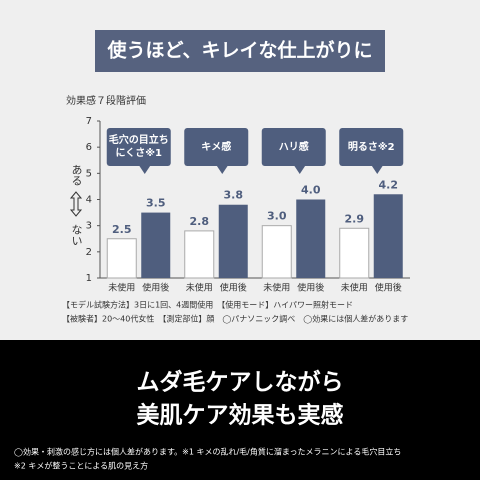  What do you see at coordinates (311, 190) in the screenshot?
I see `value-label: 4.0` at bounding box center [311, 190].